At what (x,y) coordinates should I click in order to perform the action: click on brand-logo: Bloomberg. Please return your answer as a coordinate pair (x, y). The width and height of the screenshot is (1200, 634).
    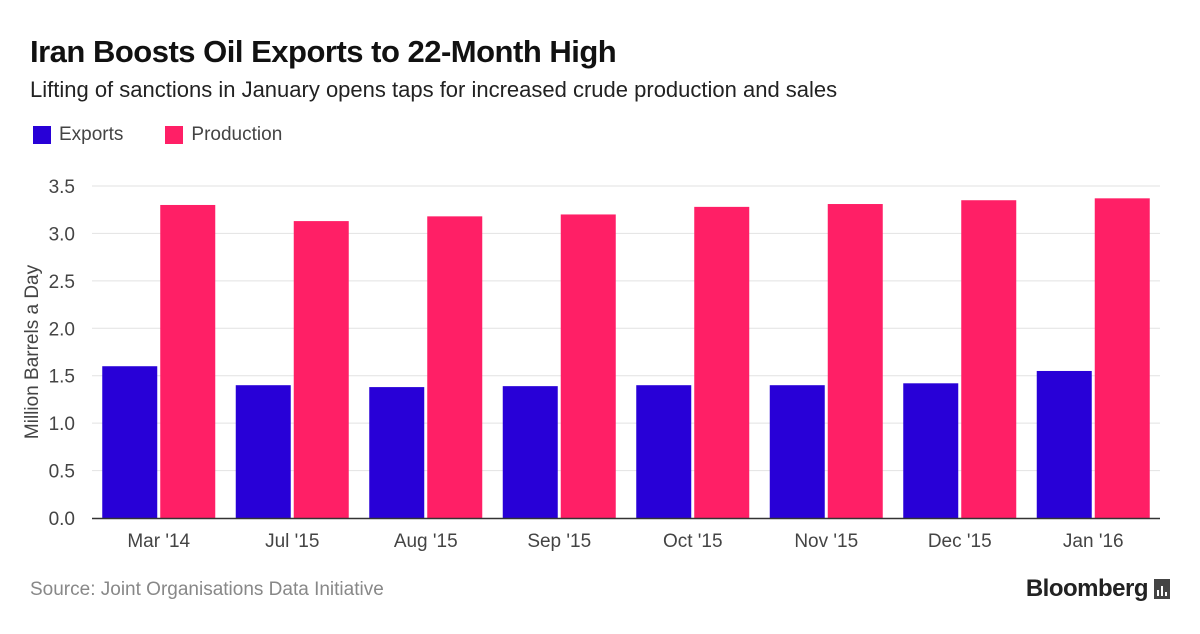
    Looking at the image, I should click on (1098, 589).